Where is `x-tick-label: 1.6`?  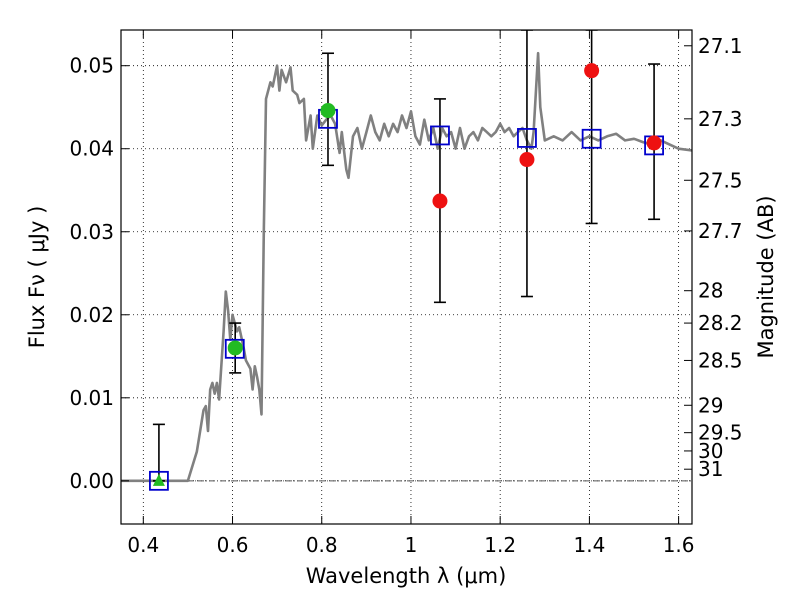 x-tick-label: 1.6 is located at coordinates (679, 545).